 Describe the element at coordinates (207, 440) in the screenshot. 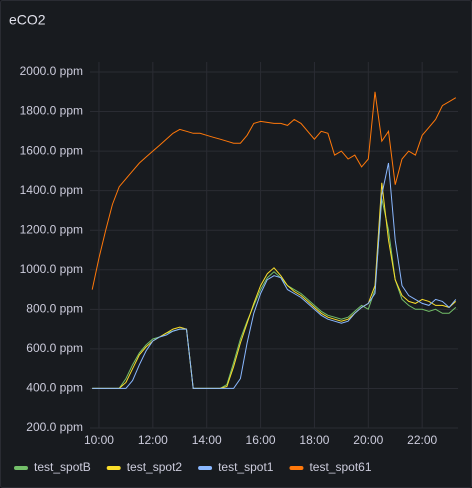

I see `x-tick-label: 14:00` at that location.